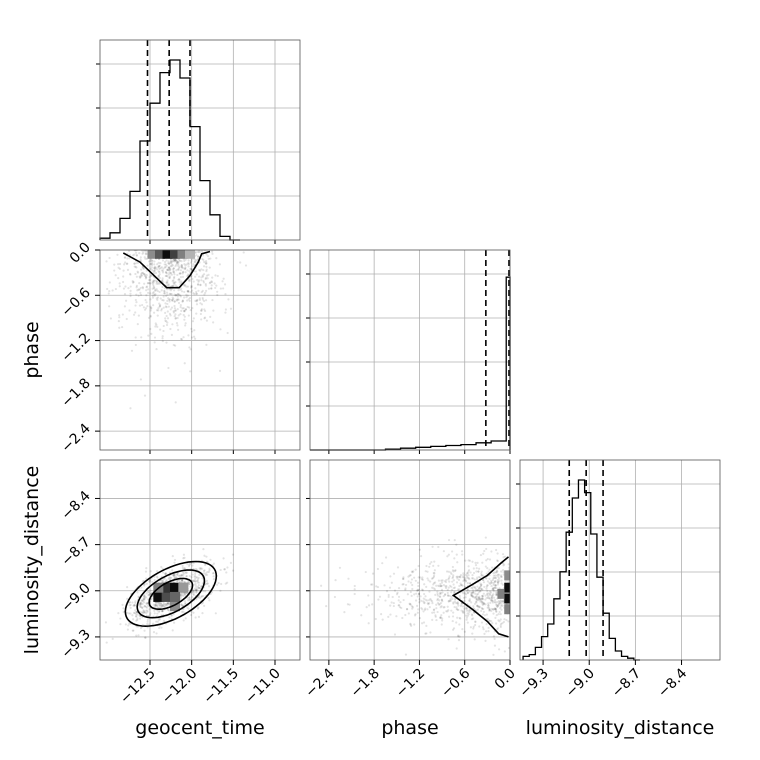  Describe the element at coordinates (222, 687) in the screenshot. I see `tick-label-x-geocent_time-2: −11.5` at that location.